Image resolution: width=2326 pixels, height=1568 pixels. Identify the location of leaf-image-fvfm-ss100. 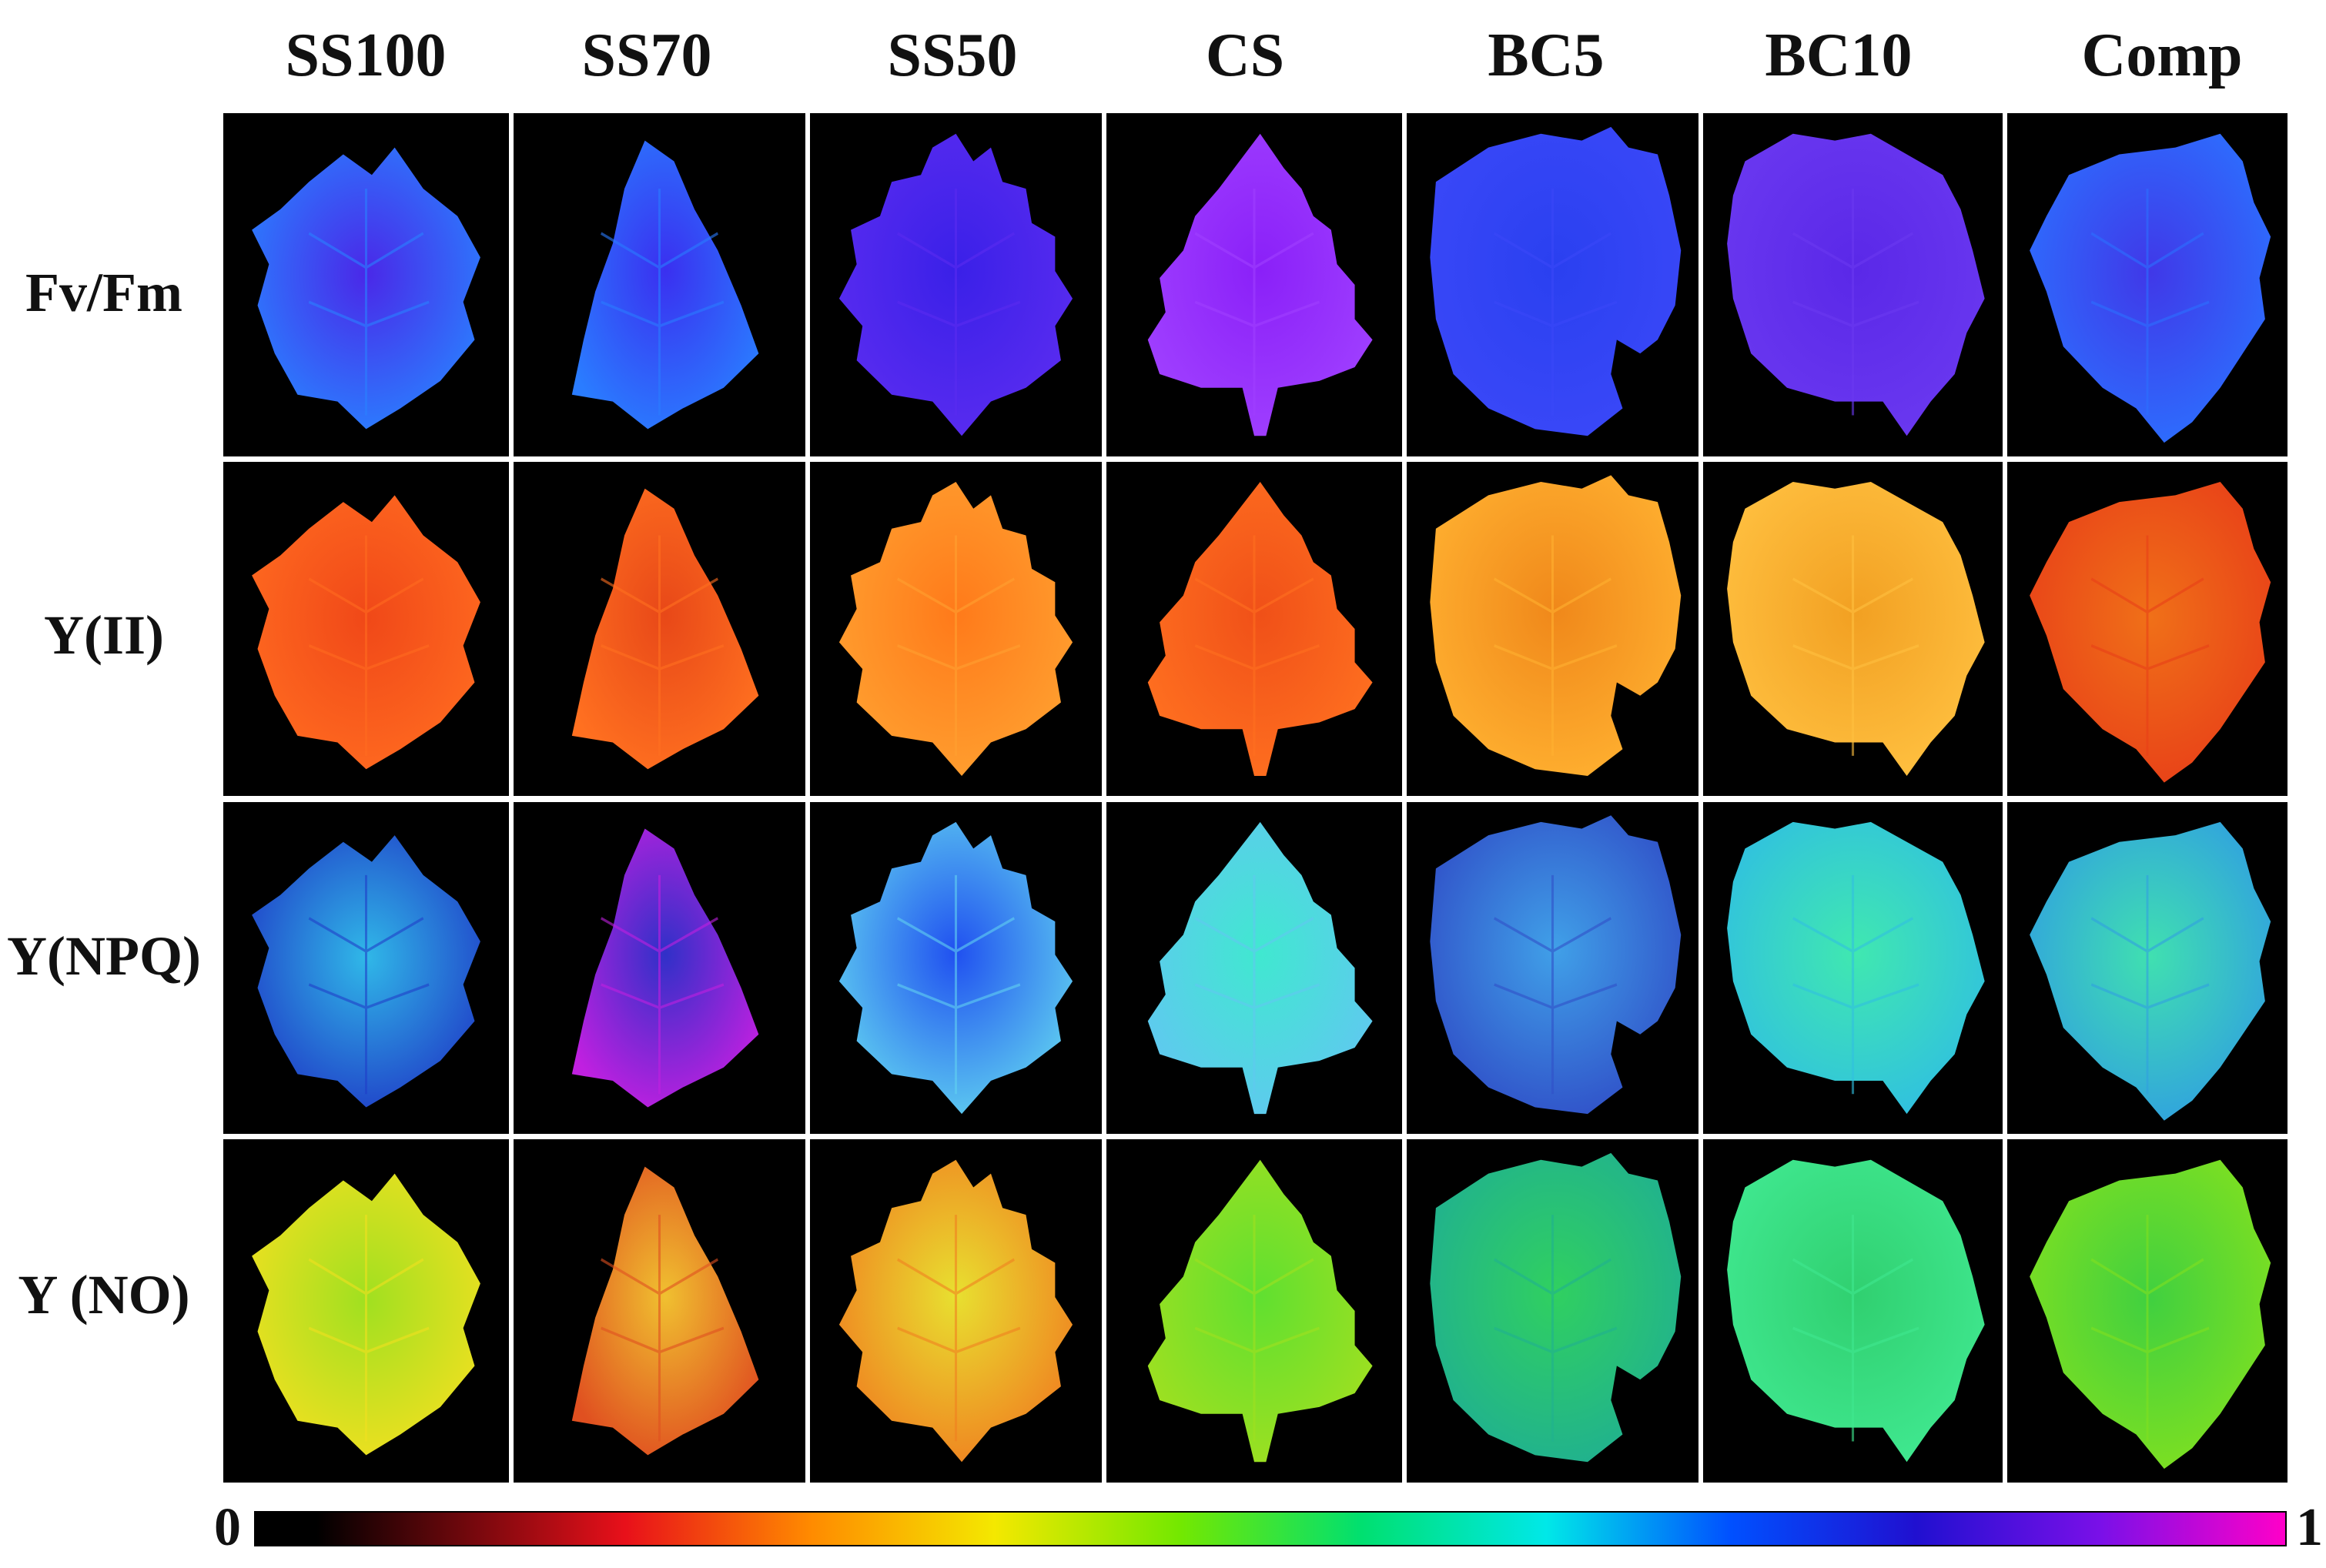
(366, 285).